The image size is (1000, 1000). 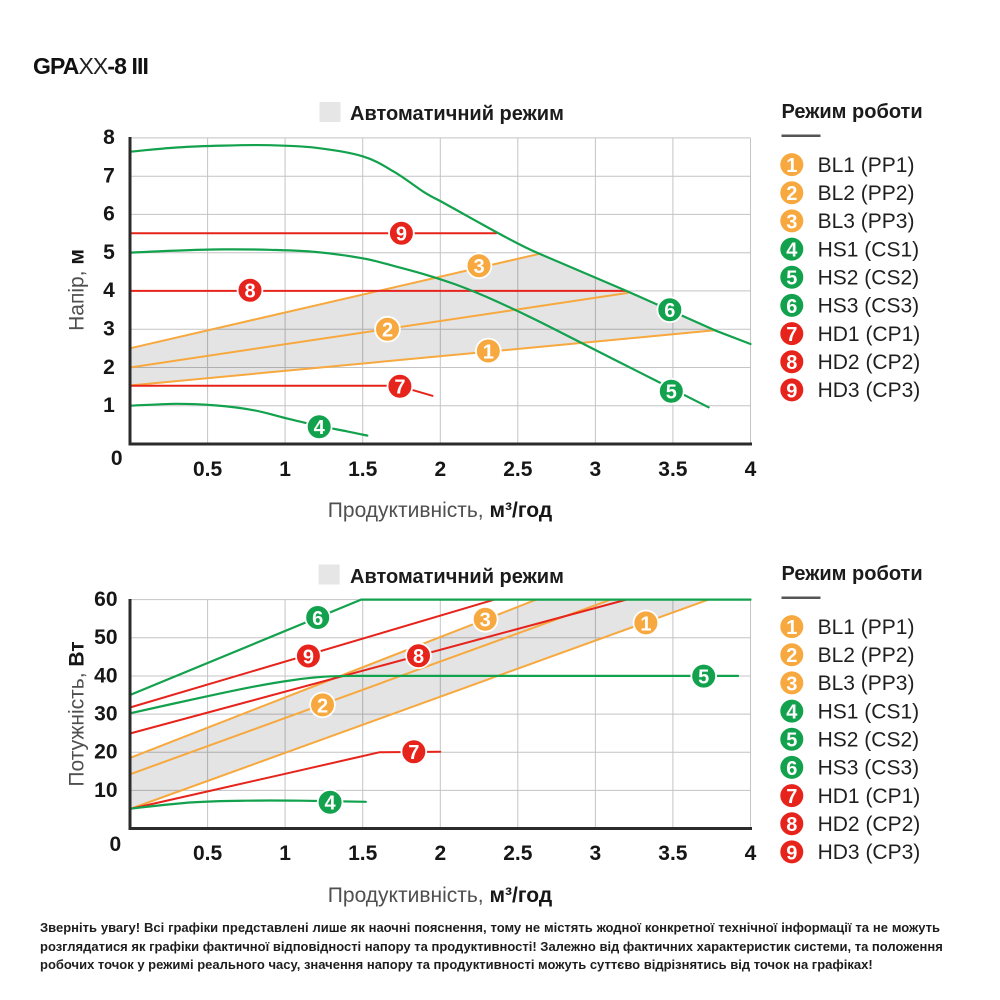 I want to click on svg-text: 20, so click(x=105, y=752).